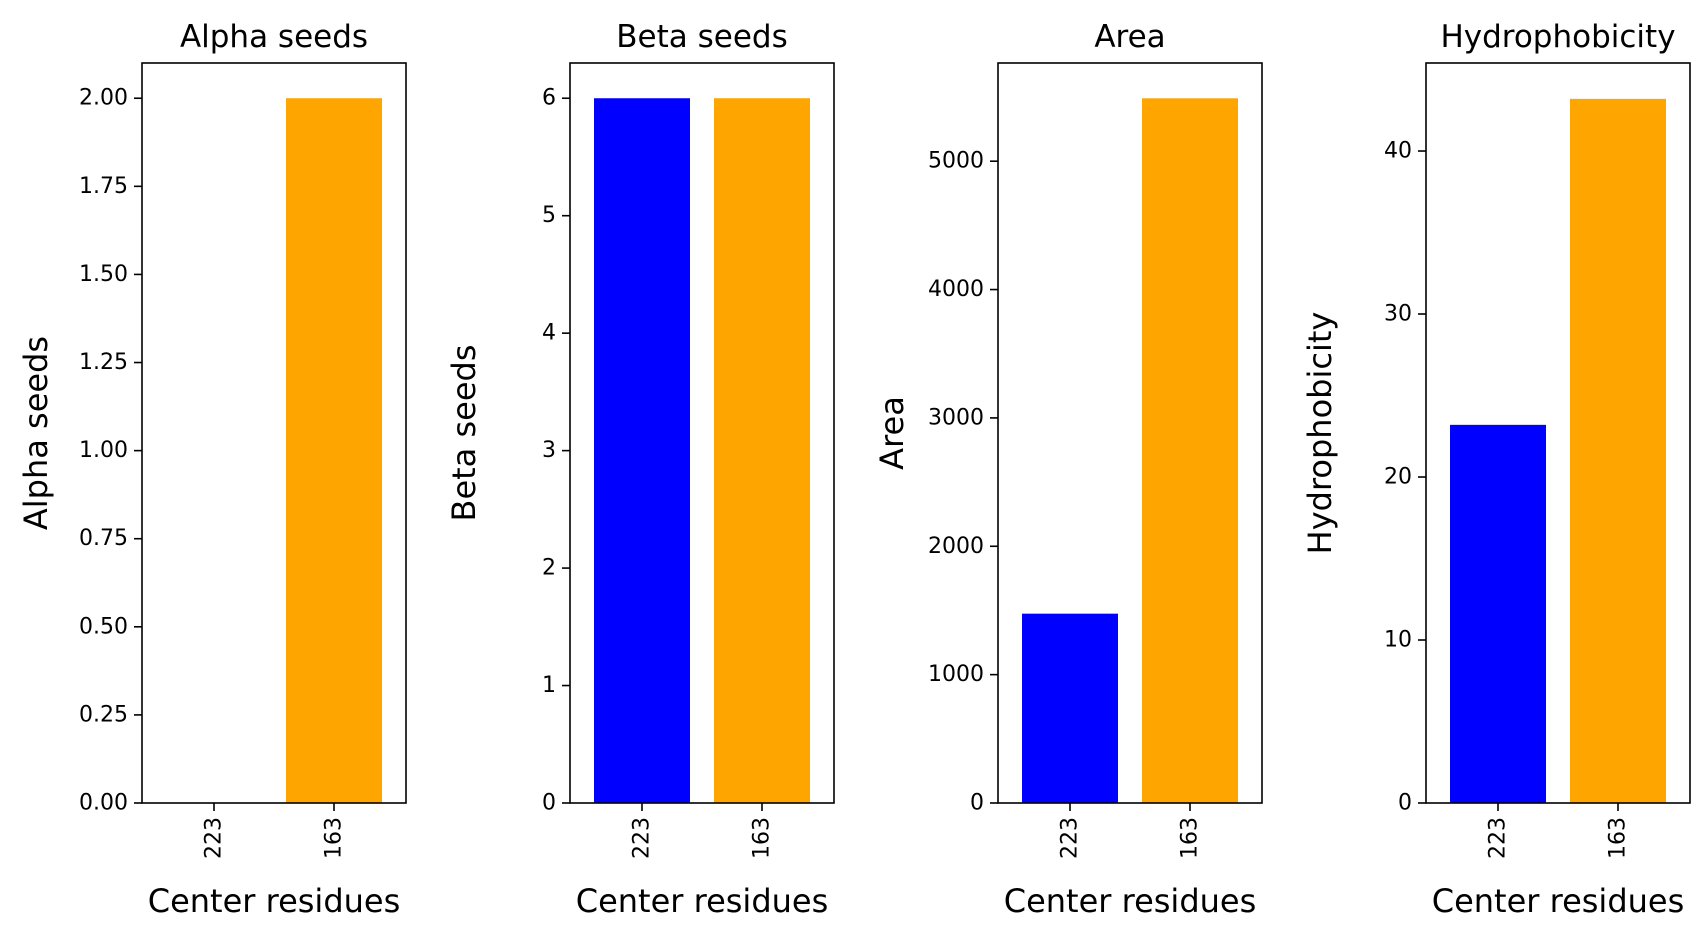  What do you see at coordinates (956, 289) in the screenshot?
I see `y-tick-label: 4000` at bounding box center [956, 289].